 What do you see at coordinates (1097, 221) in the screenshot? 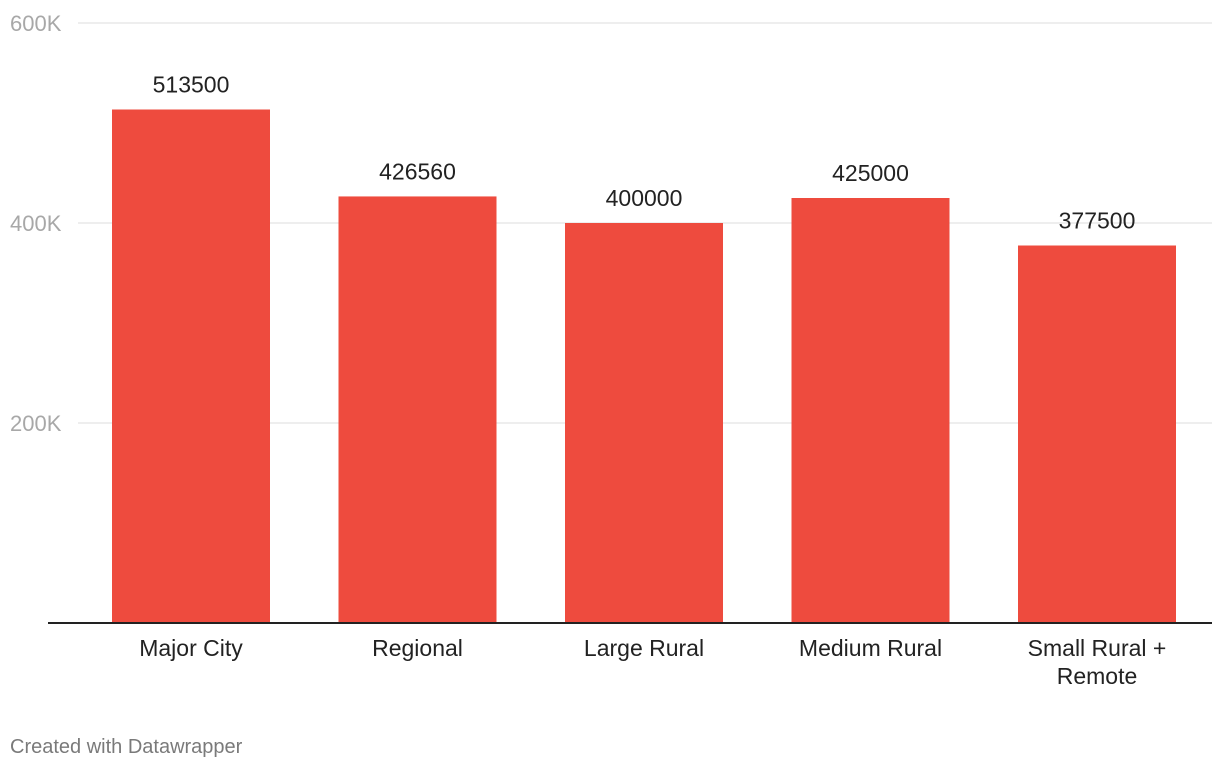
I see `bar-value-label: 377500` at bounding box center [1097, 221].